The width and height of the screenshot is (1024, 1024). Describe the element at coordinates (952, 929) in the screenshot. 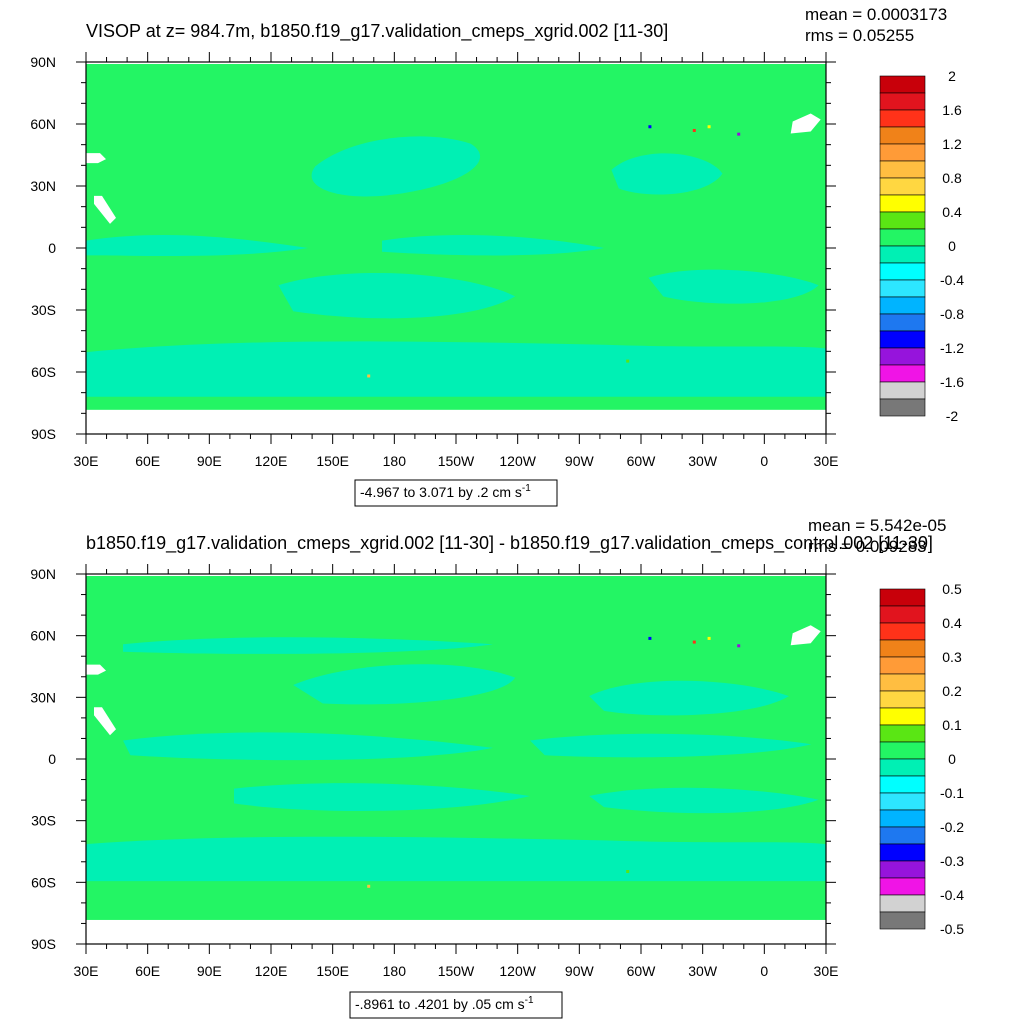

I see `colorbar-label: -0.5` at that location.